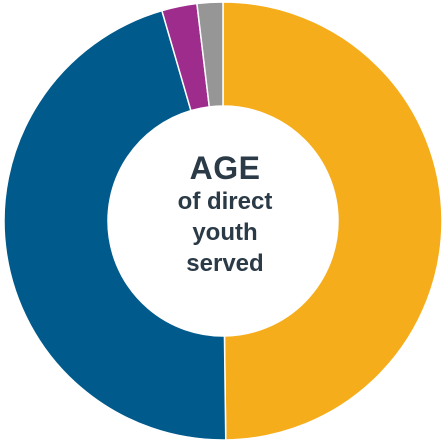 The image size is (443, 440). Describe the element at coordinates (225, 168) in the screenshot. I see `center-title: AGE` at that location.